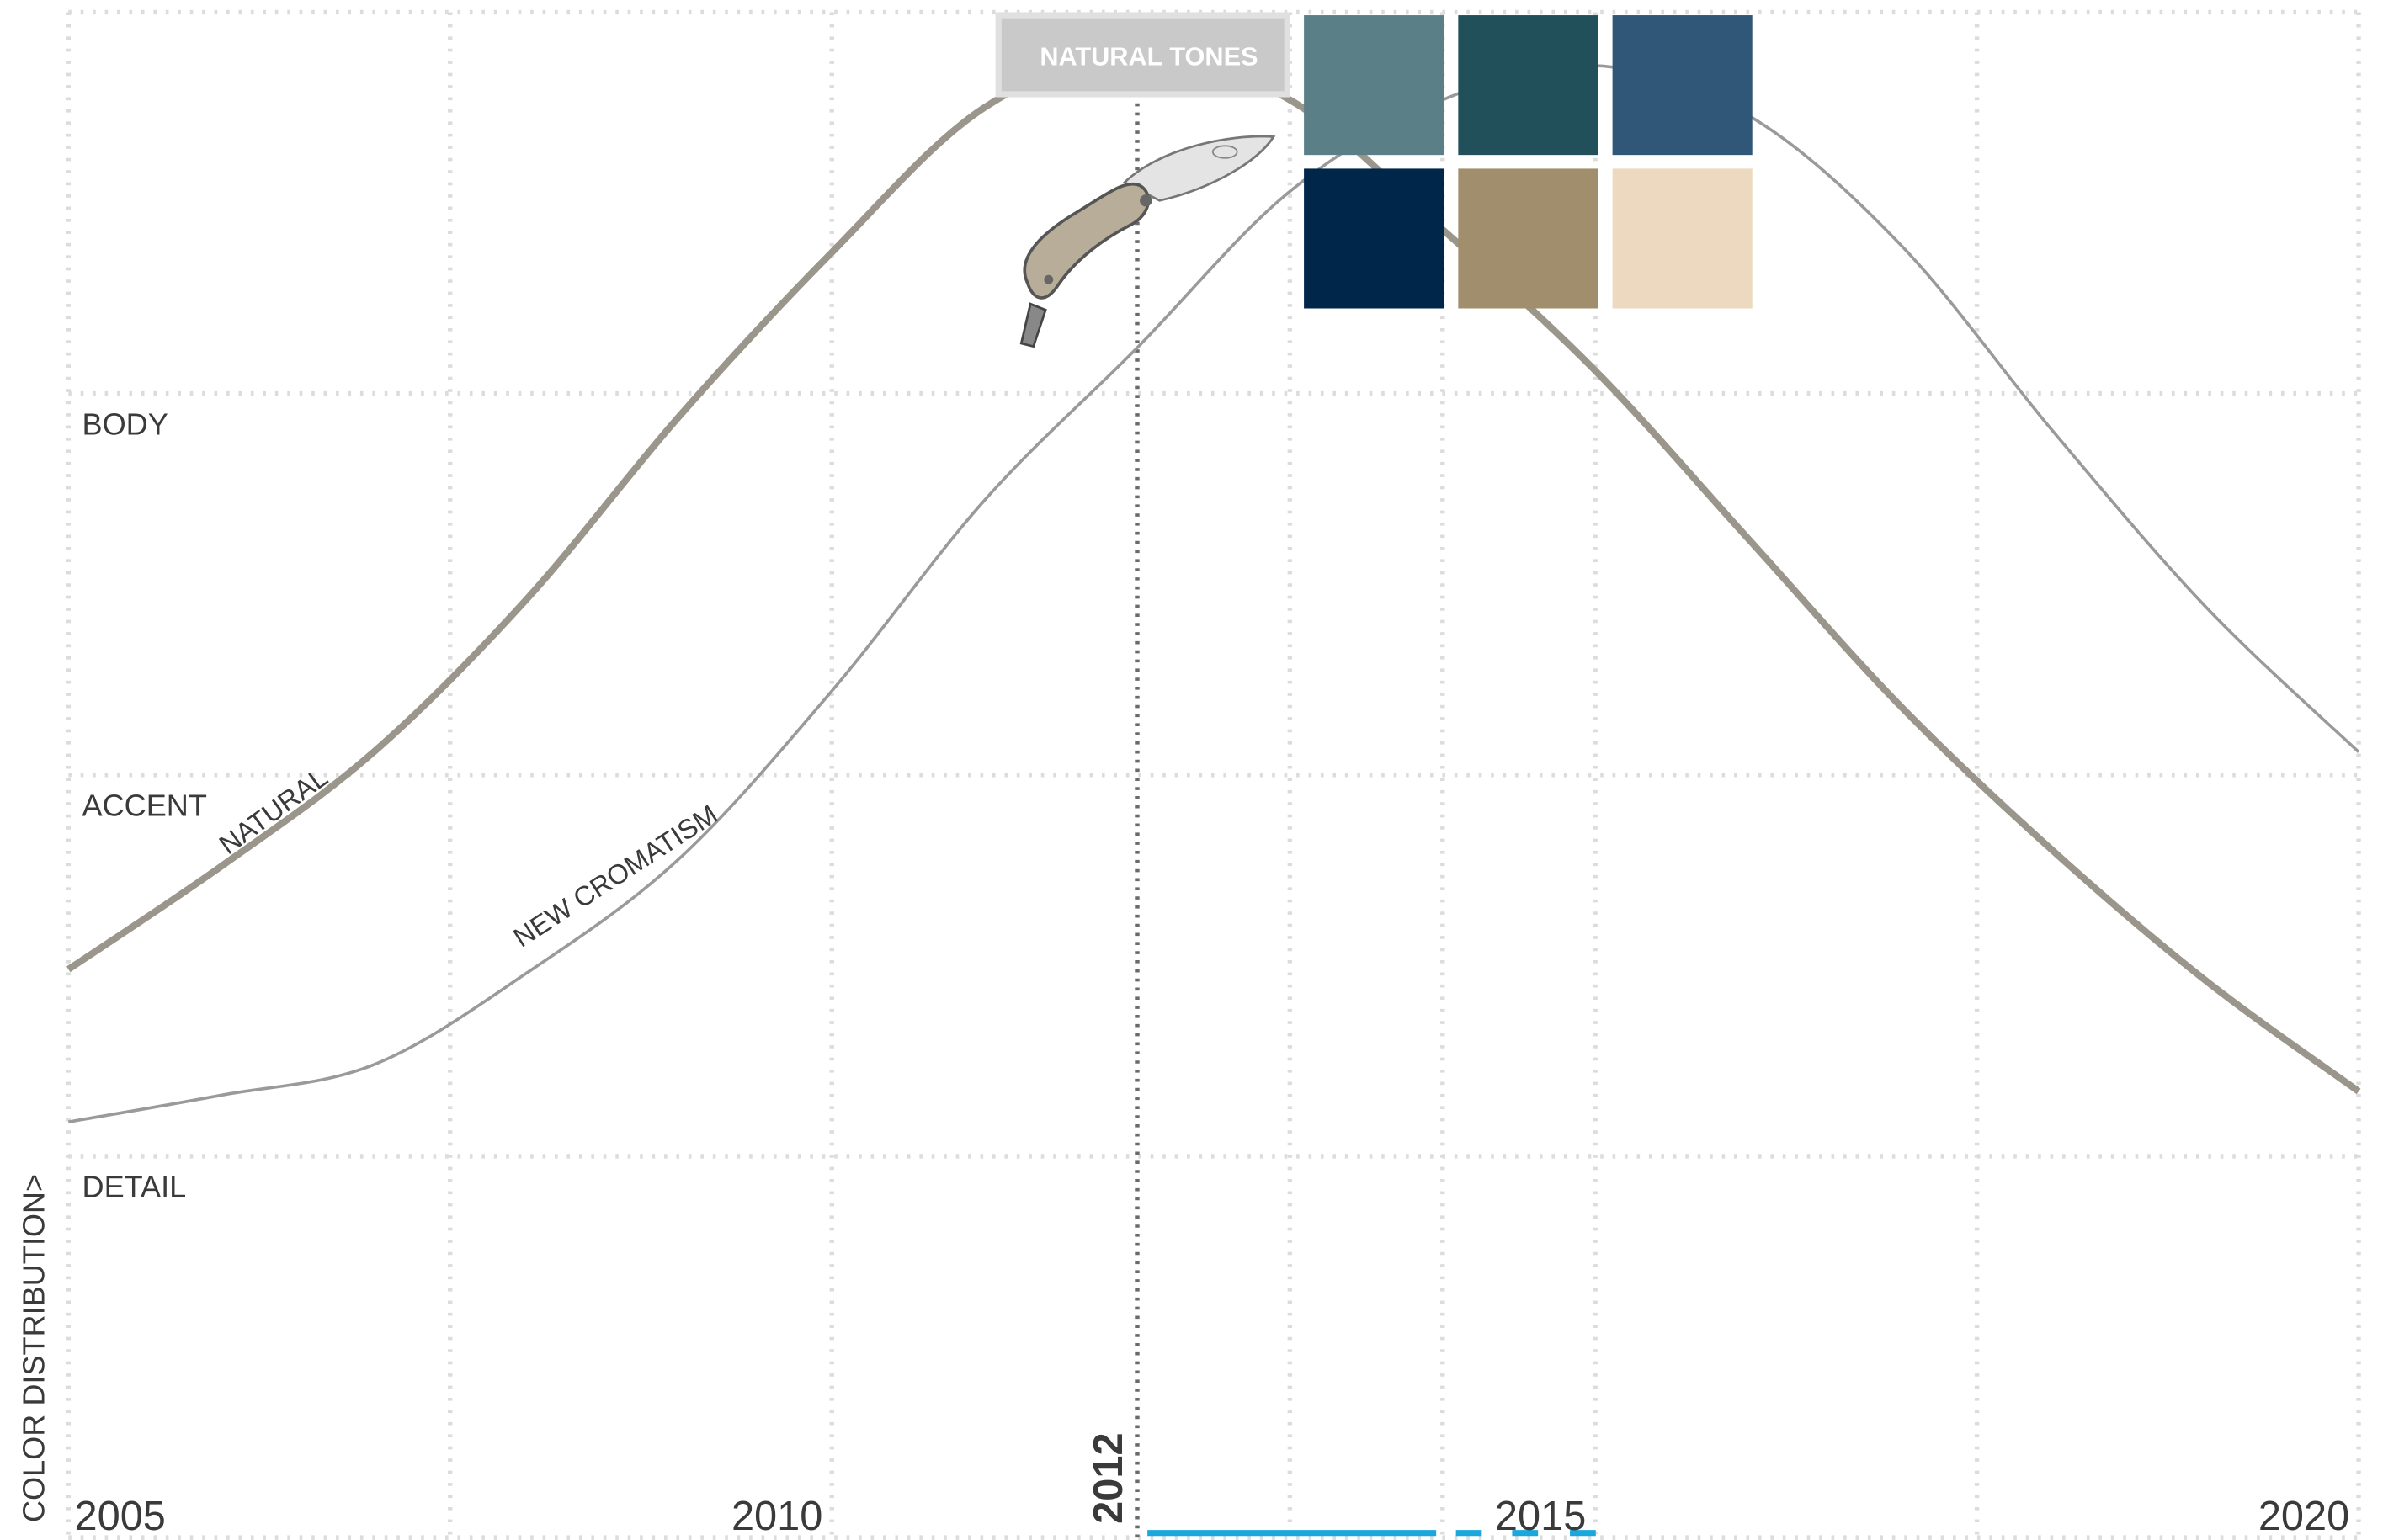 This screenshot has width=2383, height=1540. I want to click on x-tick-label: 2020, so click(2303, 1516).